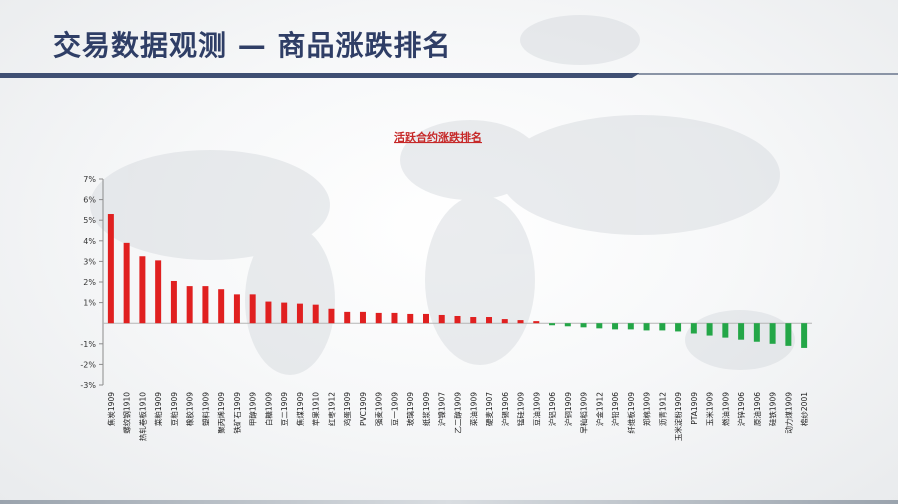  I want to click on x-tick-label: 豆粕1909, so click(174, 409).